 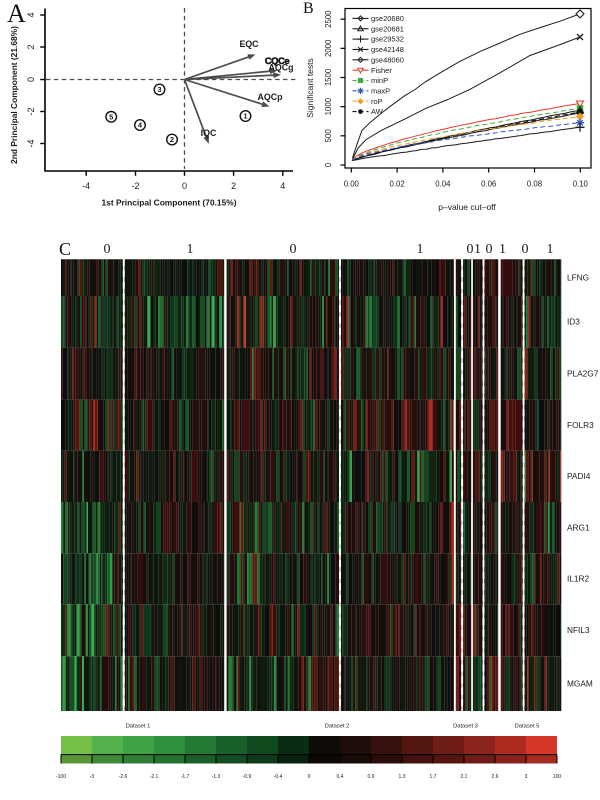 I want to click on svg-text: 0.10, so click(x=581, y=184).